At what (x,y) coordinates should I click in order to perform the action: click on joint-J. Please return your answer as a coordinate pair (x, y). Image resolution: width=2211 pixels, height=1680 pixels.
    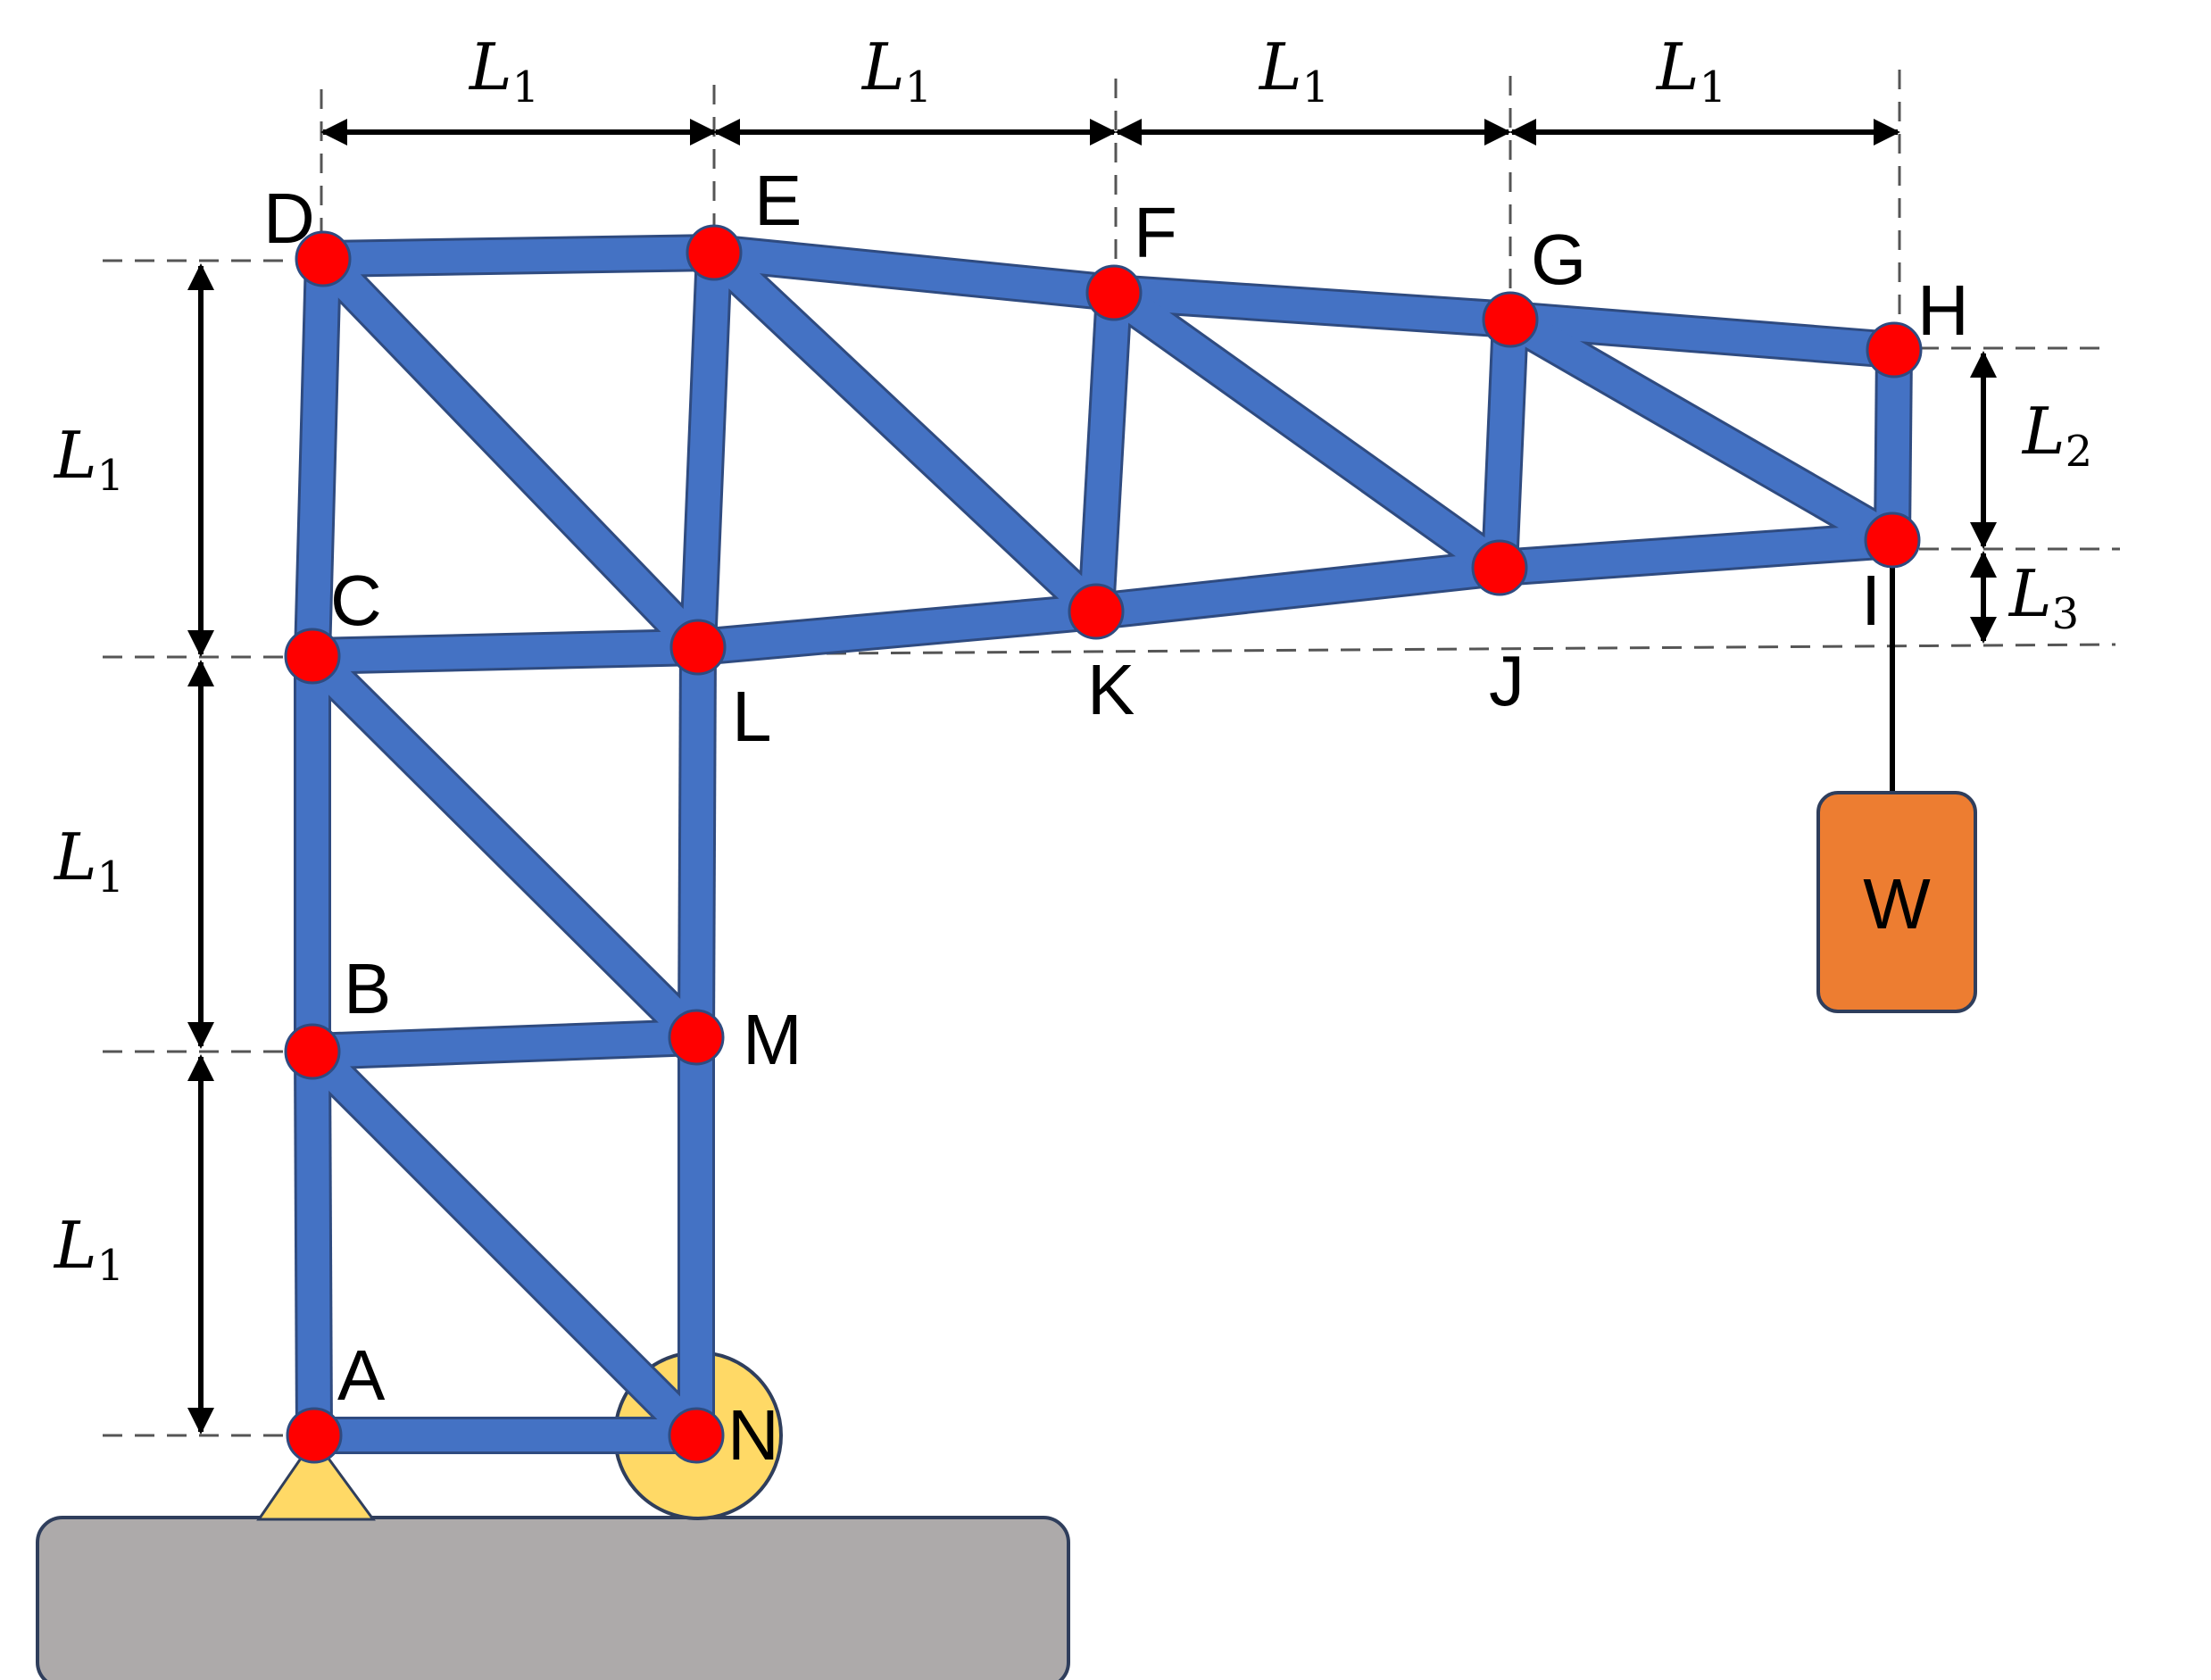
    Looking at the image, I should click on (1499, 567).